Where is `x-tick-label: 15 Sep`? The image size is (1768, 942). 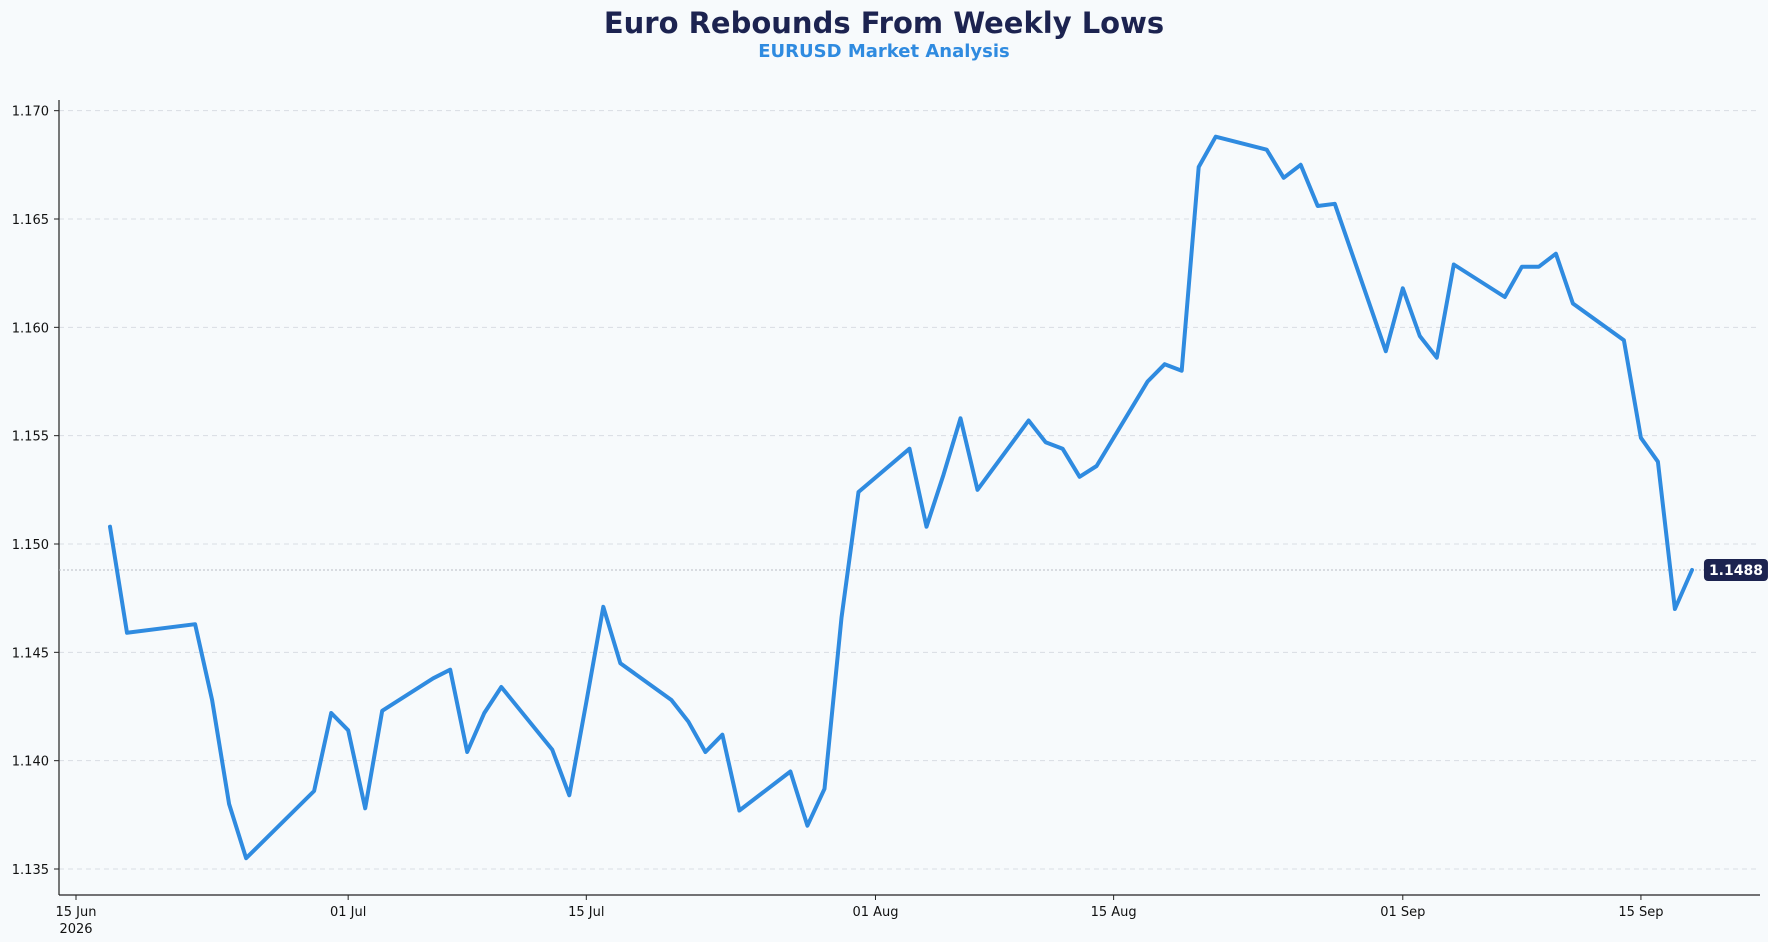 x-tick-label: 15 Sep is located at coordinates (1640, 912).